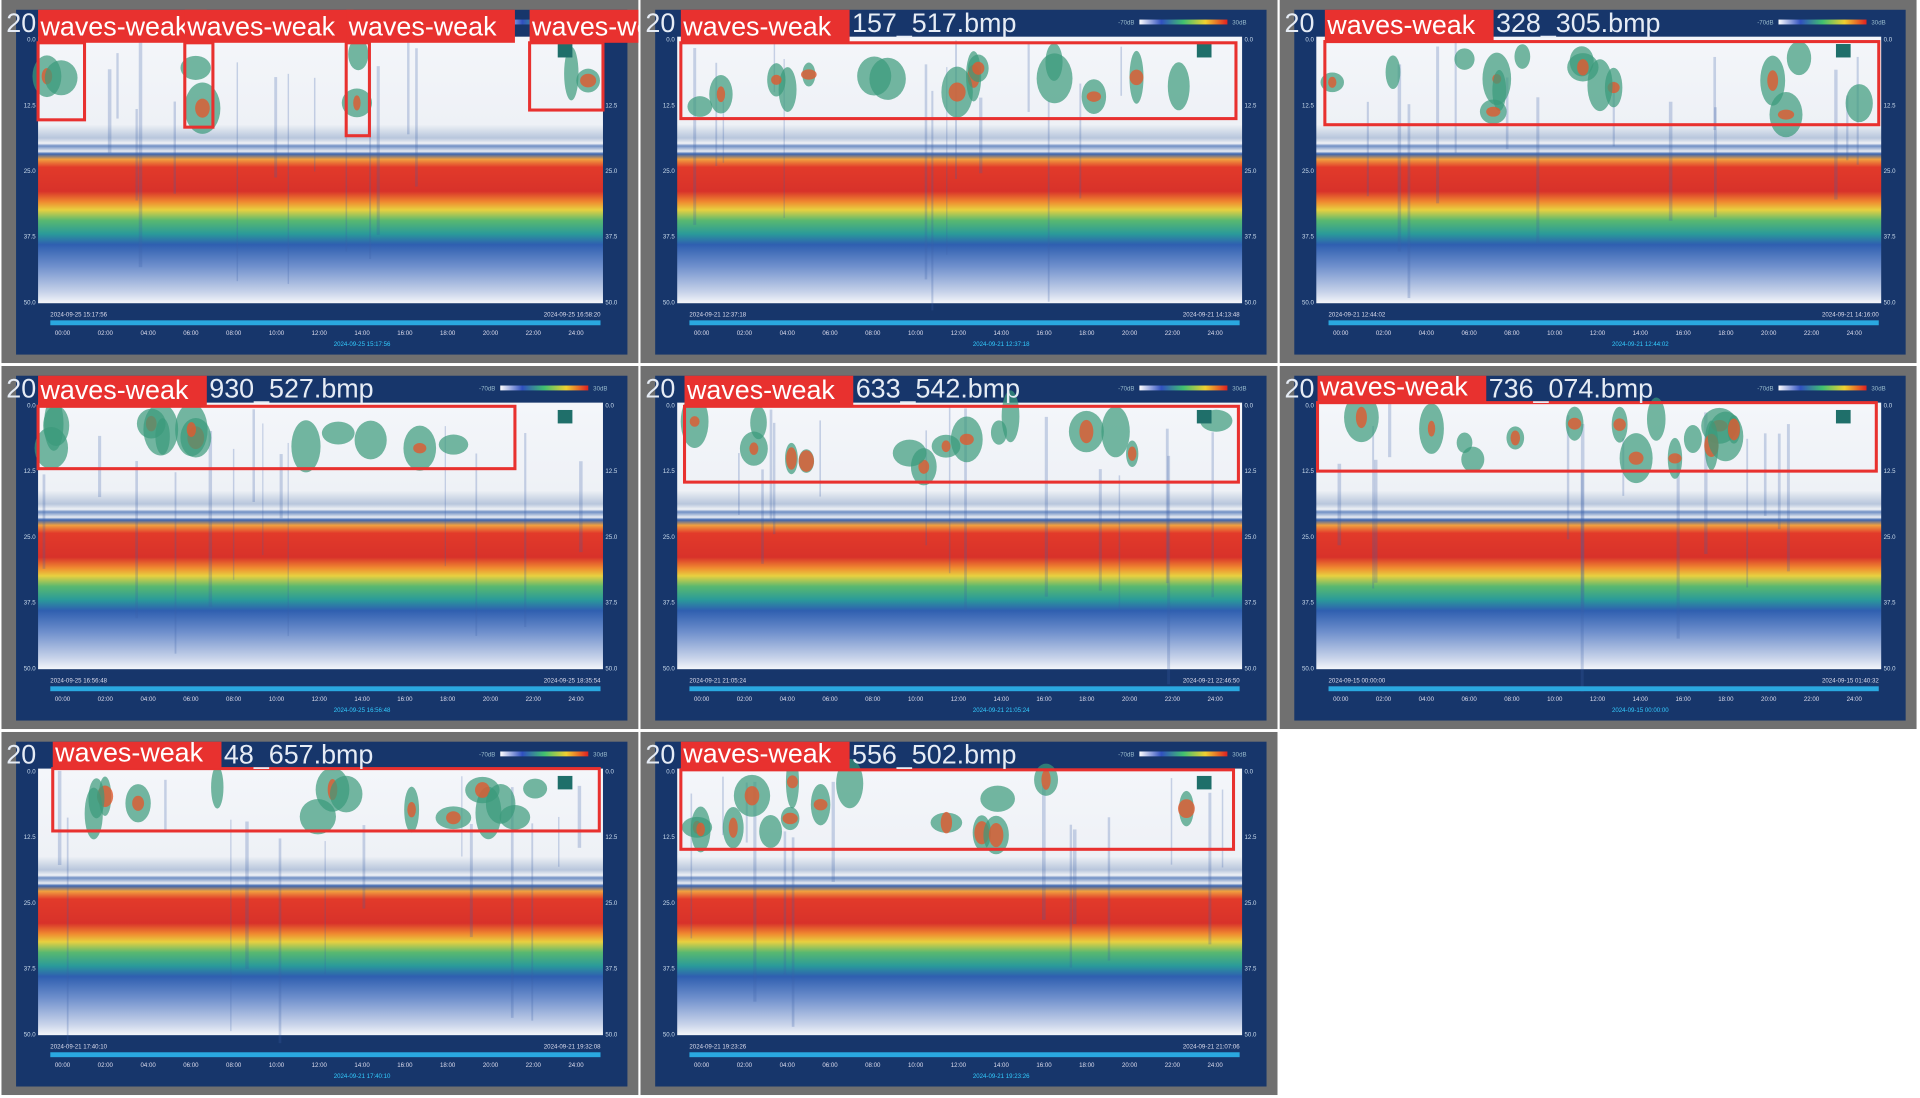 This screenshot has height=1098, width=1920. What do you see at coordinates (326, 800) in the screenshot?
I see `detection-box` at bounding box center [326, 800].